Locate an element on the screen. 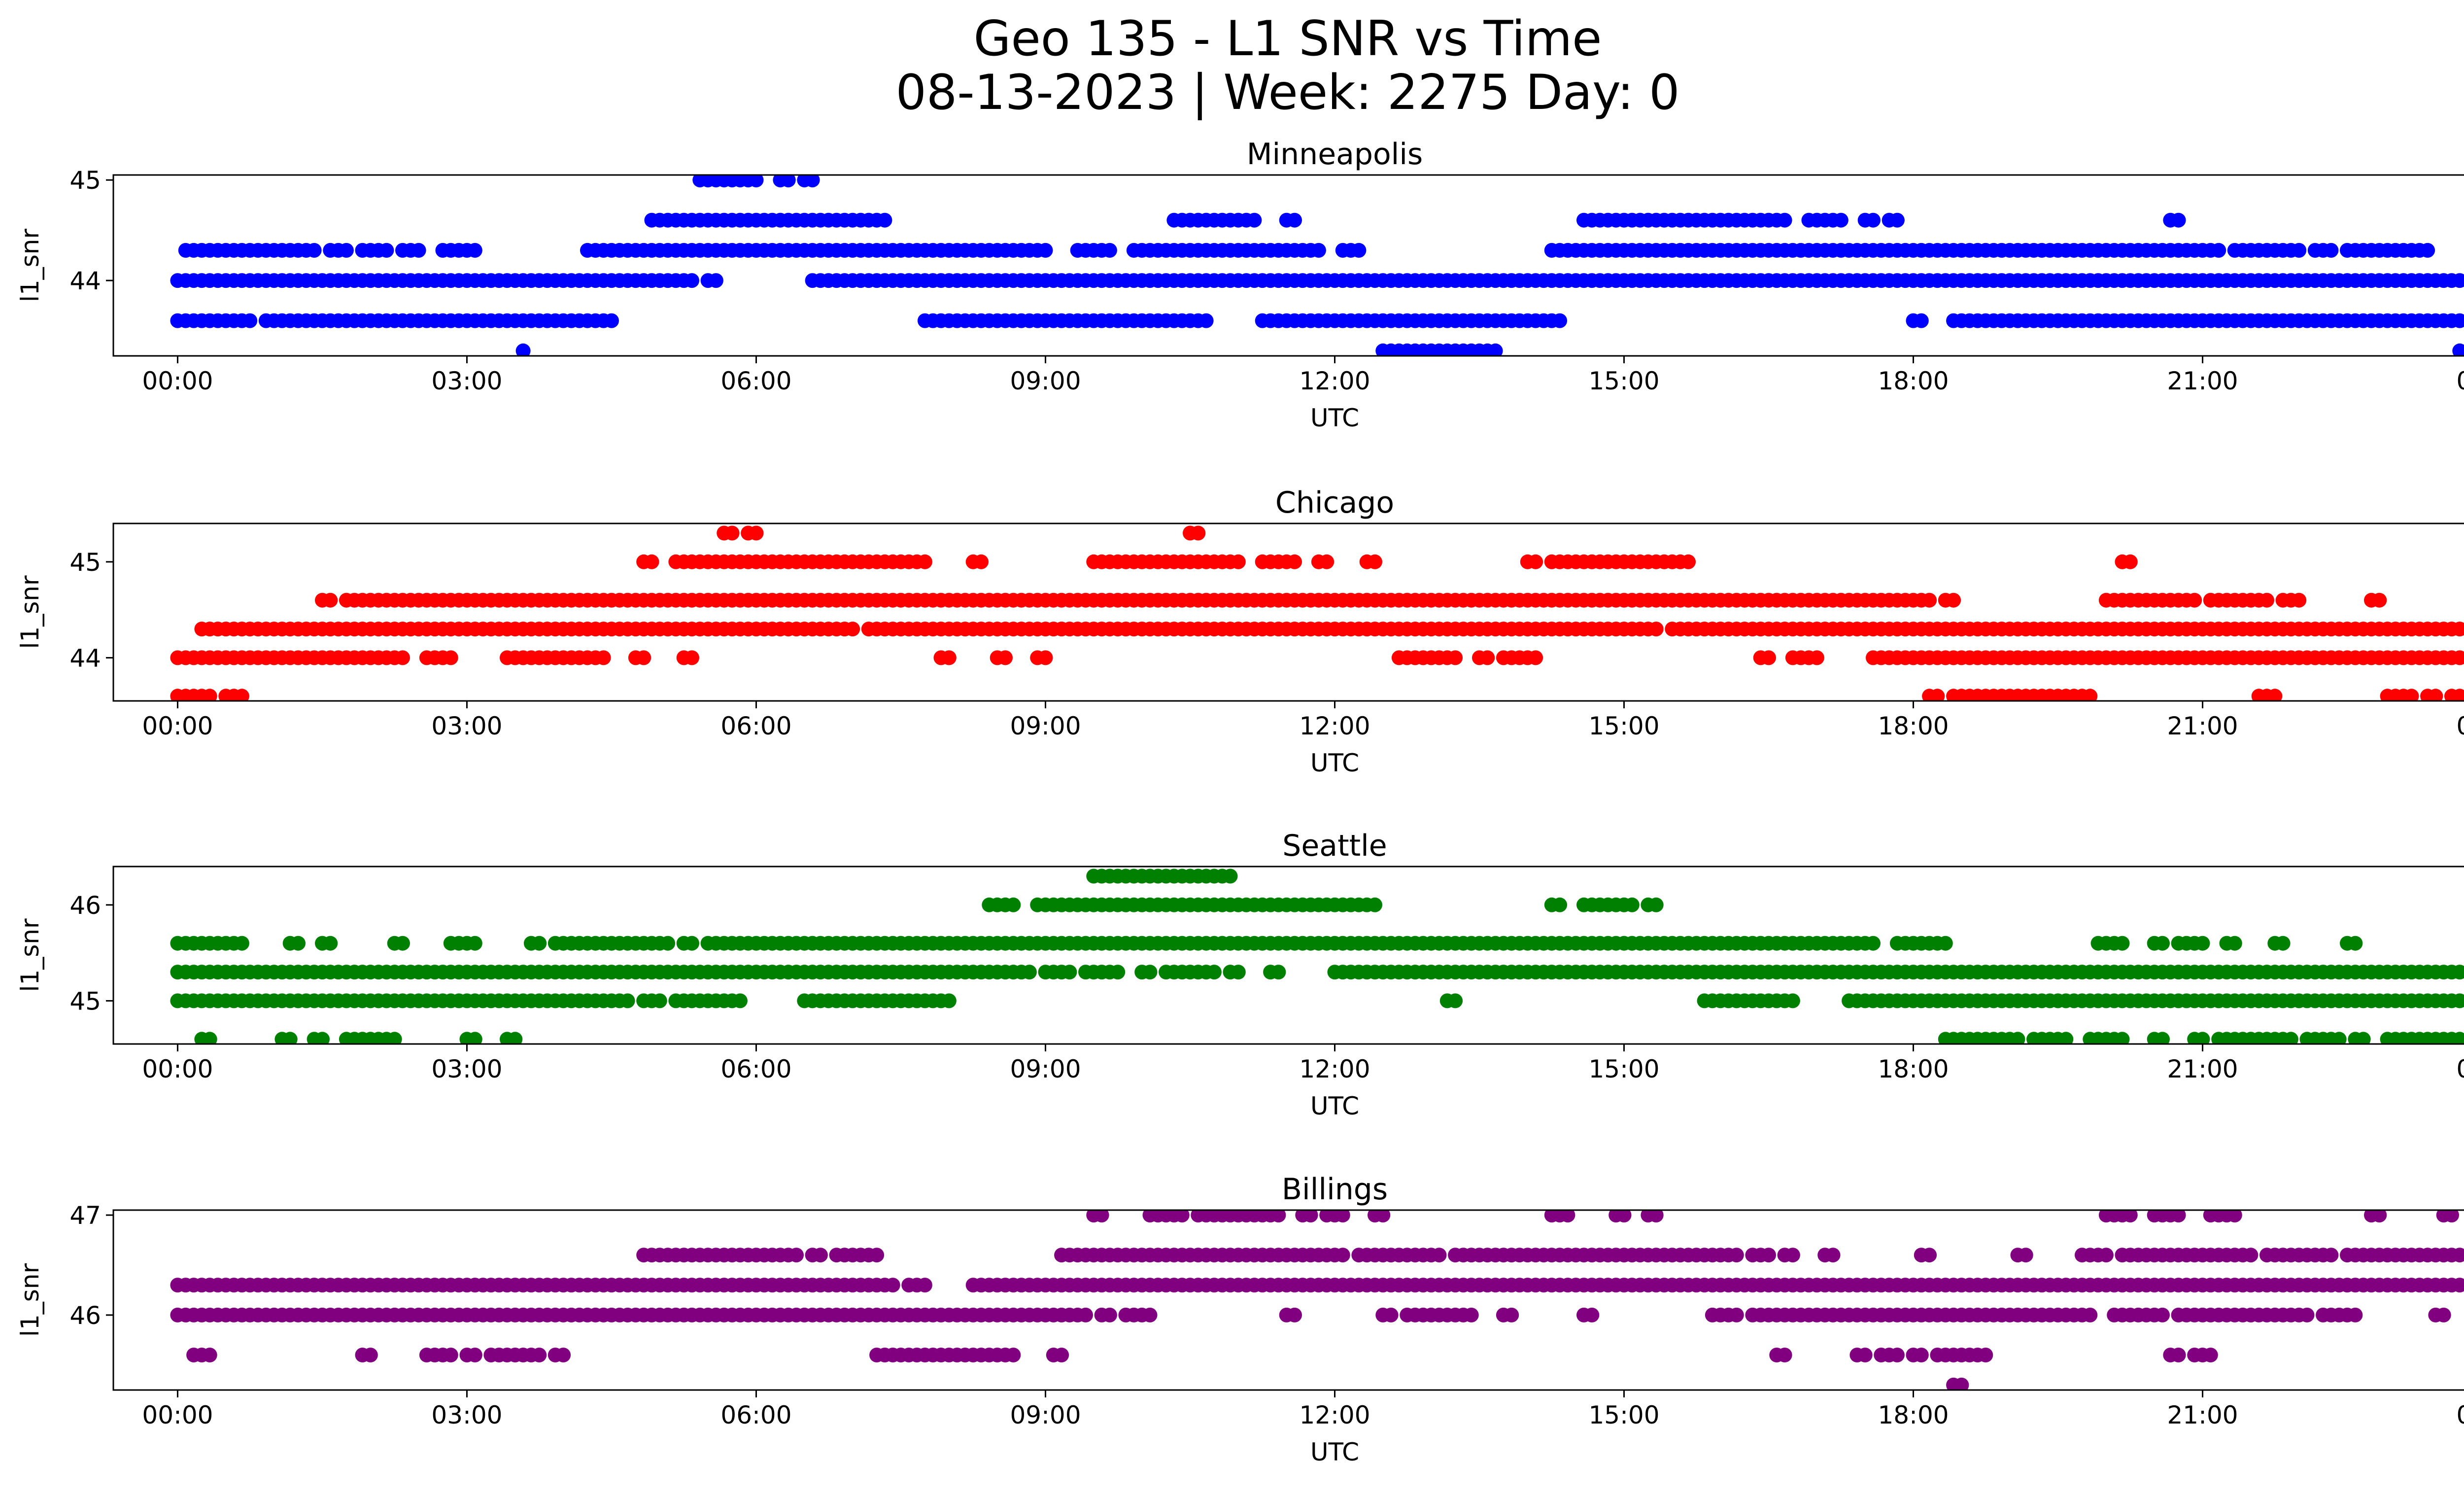 The height and width of the screenshot is (1495, 2464). x-axis-label: UTC is located at coordinates (1334, 1452).